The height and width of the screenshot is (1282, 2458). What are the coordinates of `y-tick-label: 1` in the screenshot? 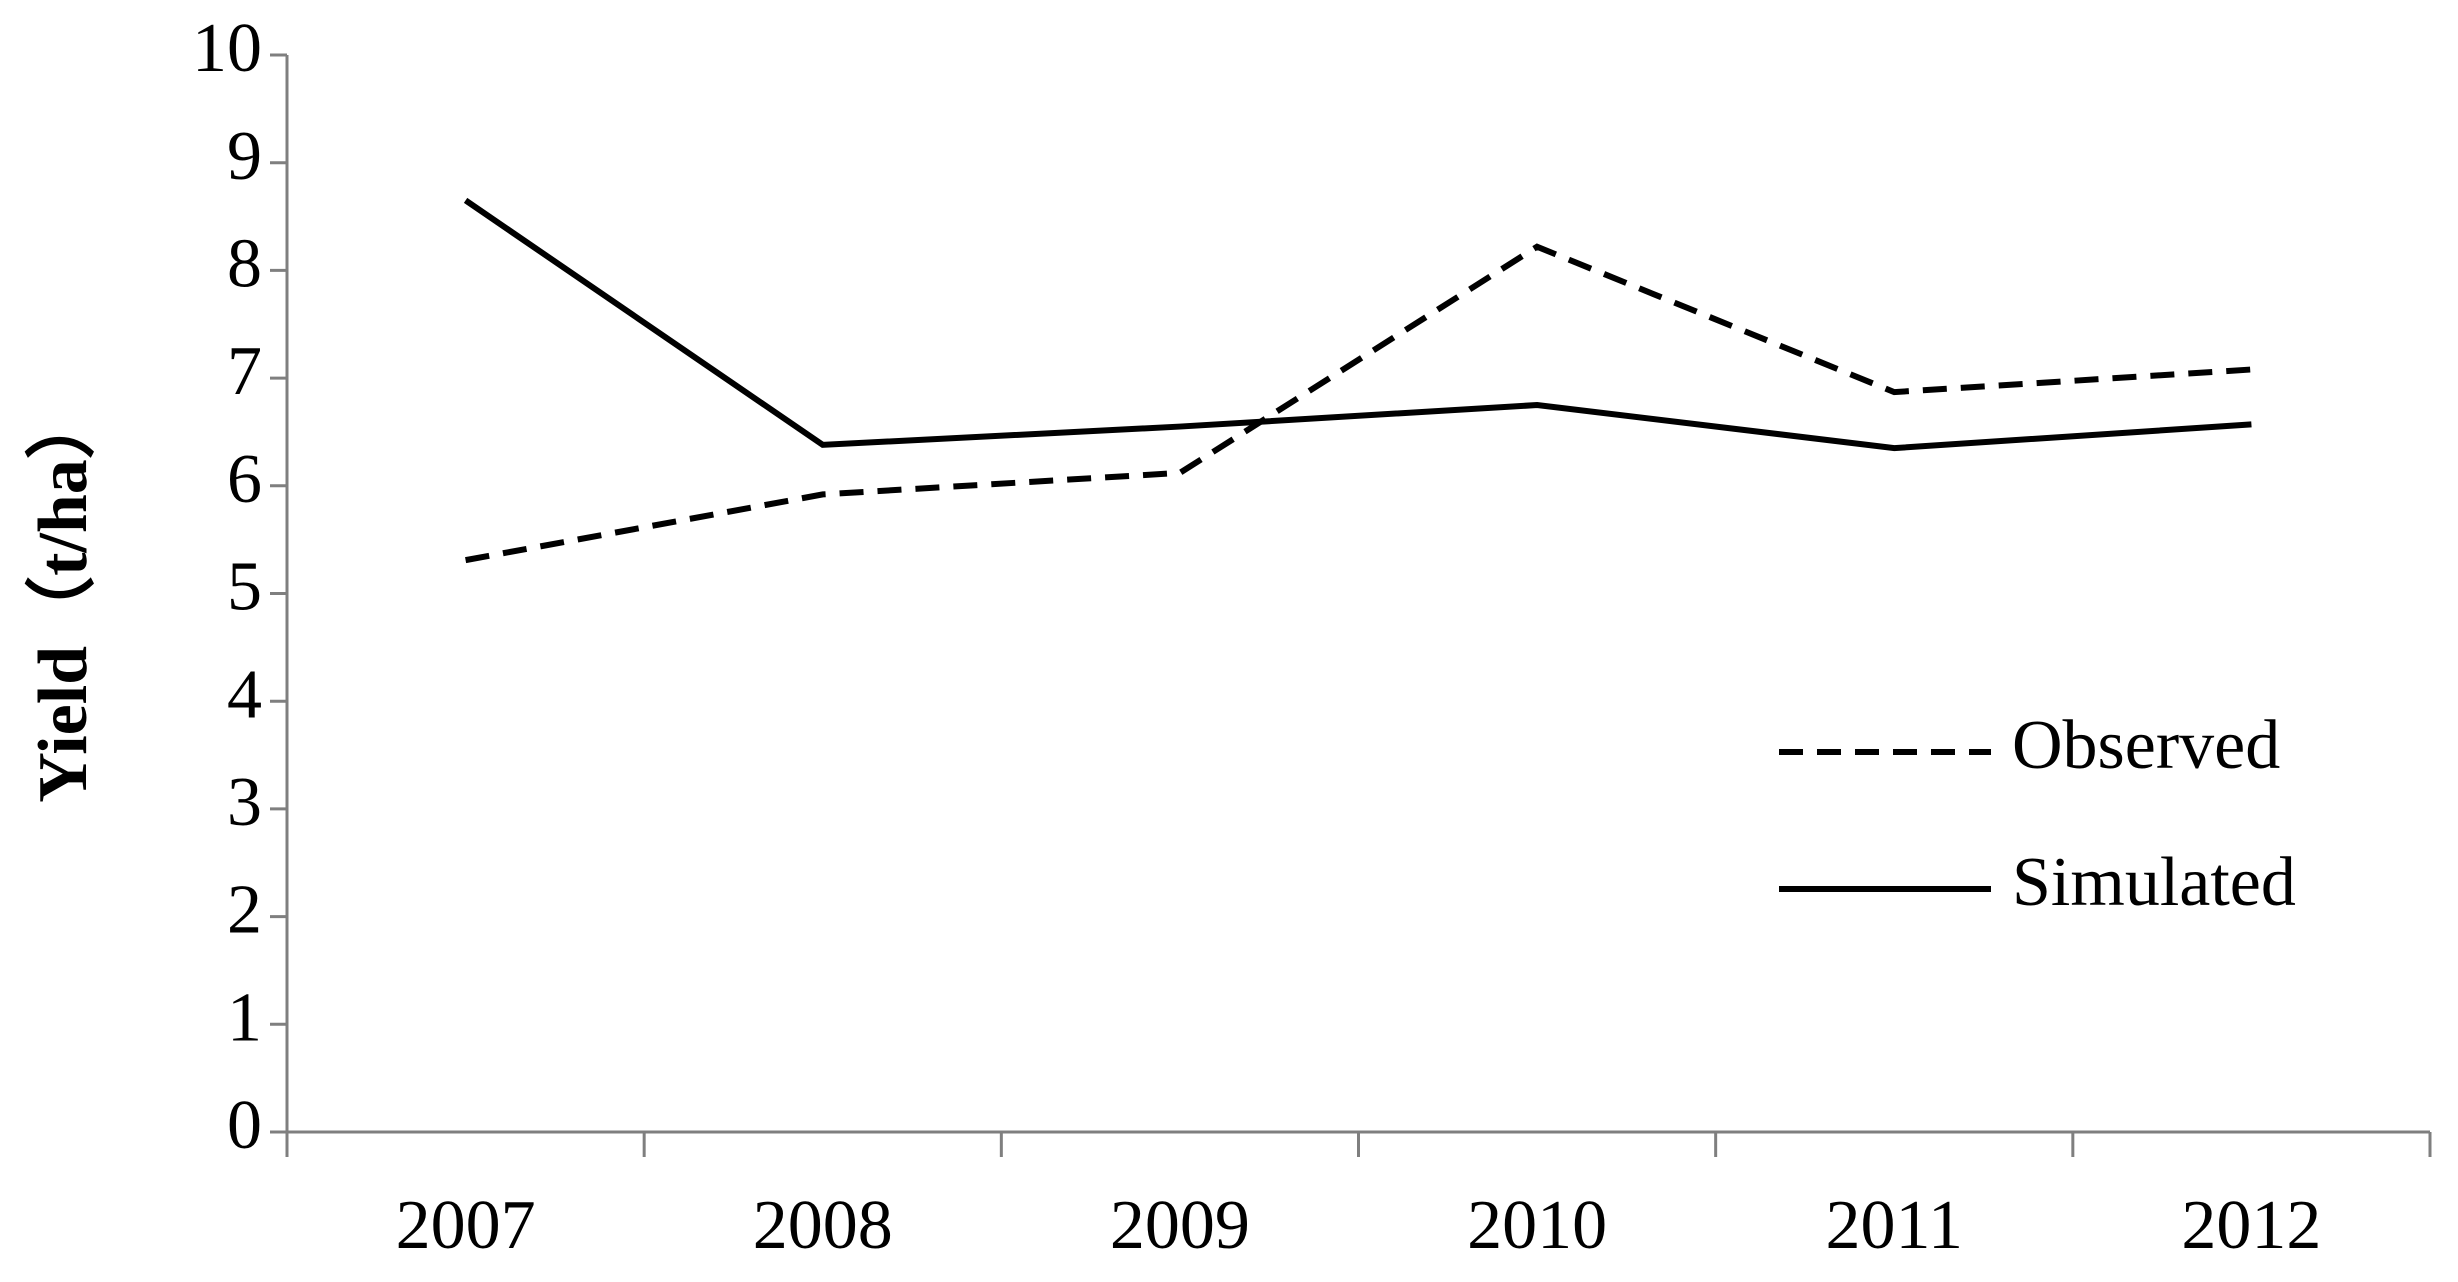 It's located at (244, 1017).